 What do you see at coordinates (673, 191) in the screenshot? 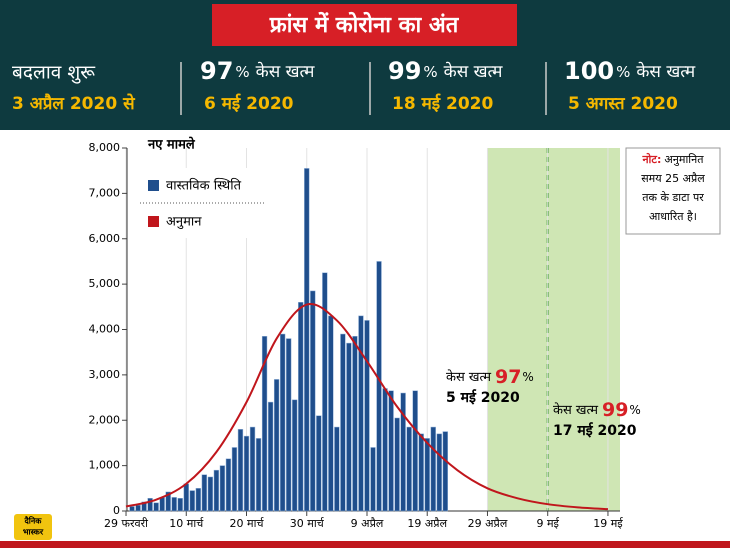
I see `note-box` at bounding box center [673, 191].